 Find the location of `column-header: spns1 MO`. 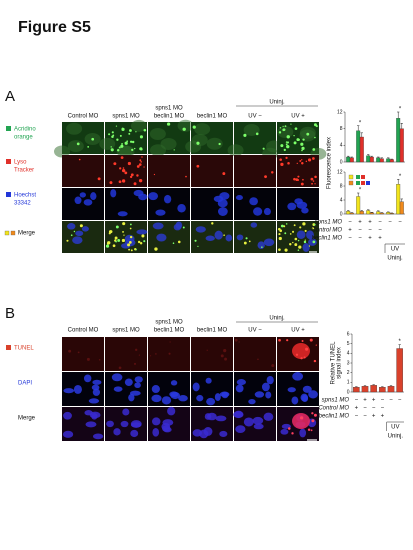

column-header: spns1 MO is located at coordinates (126, 331).